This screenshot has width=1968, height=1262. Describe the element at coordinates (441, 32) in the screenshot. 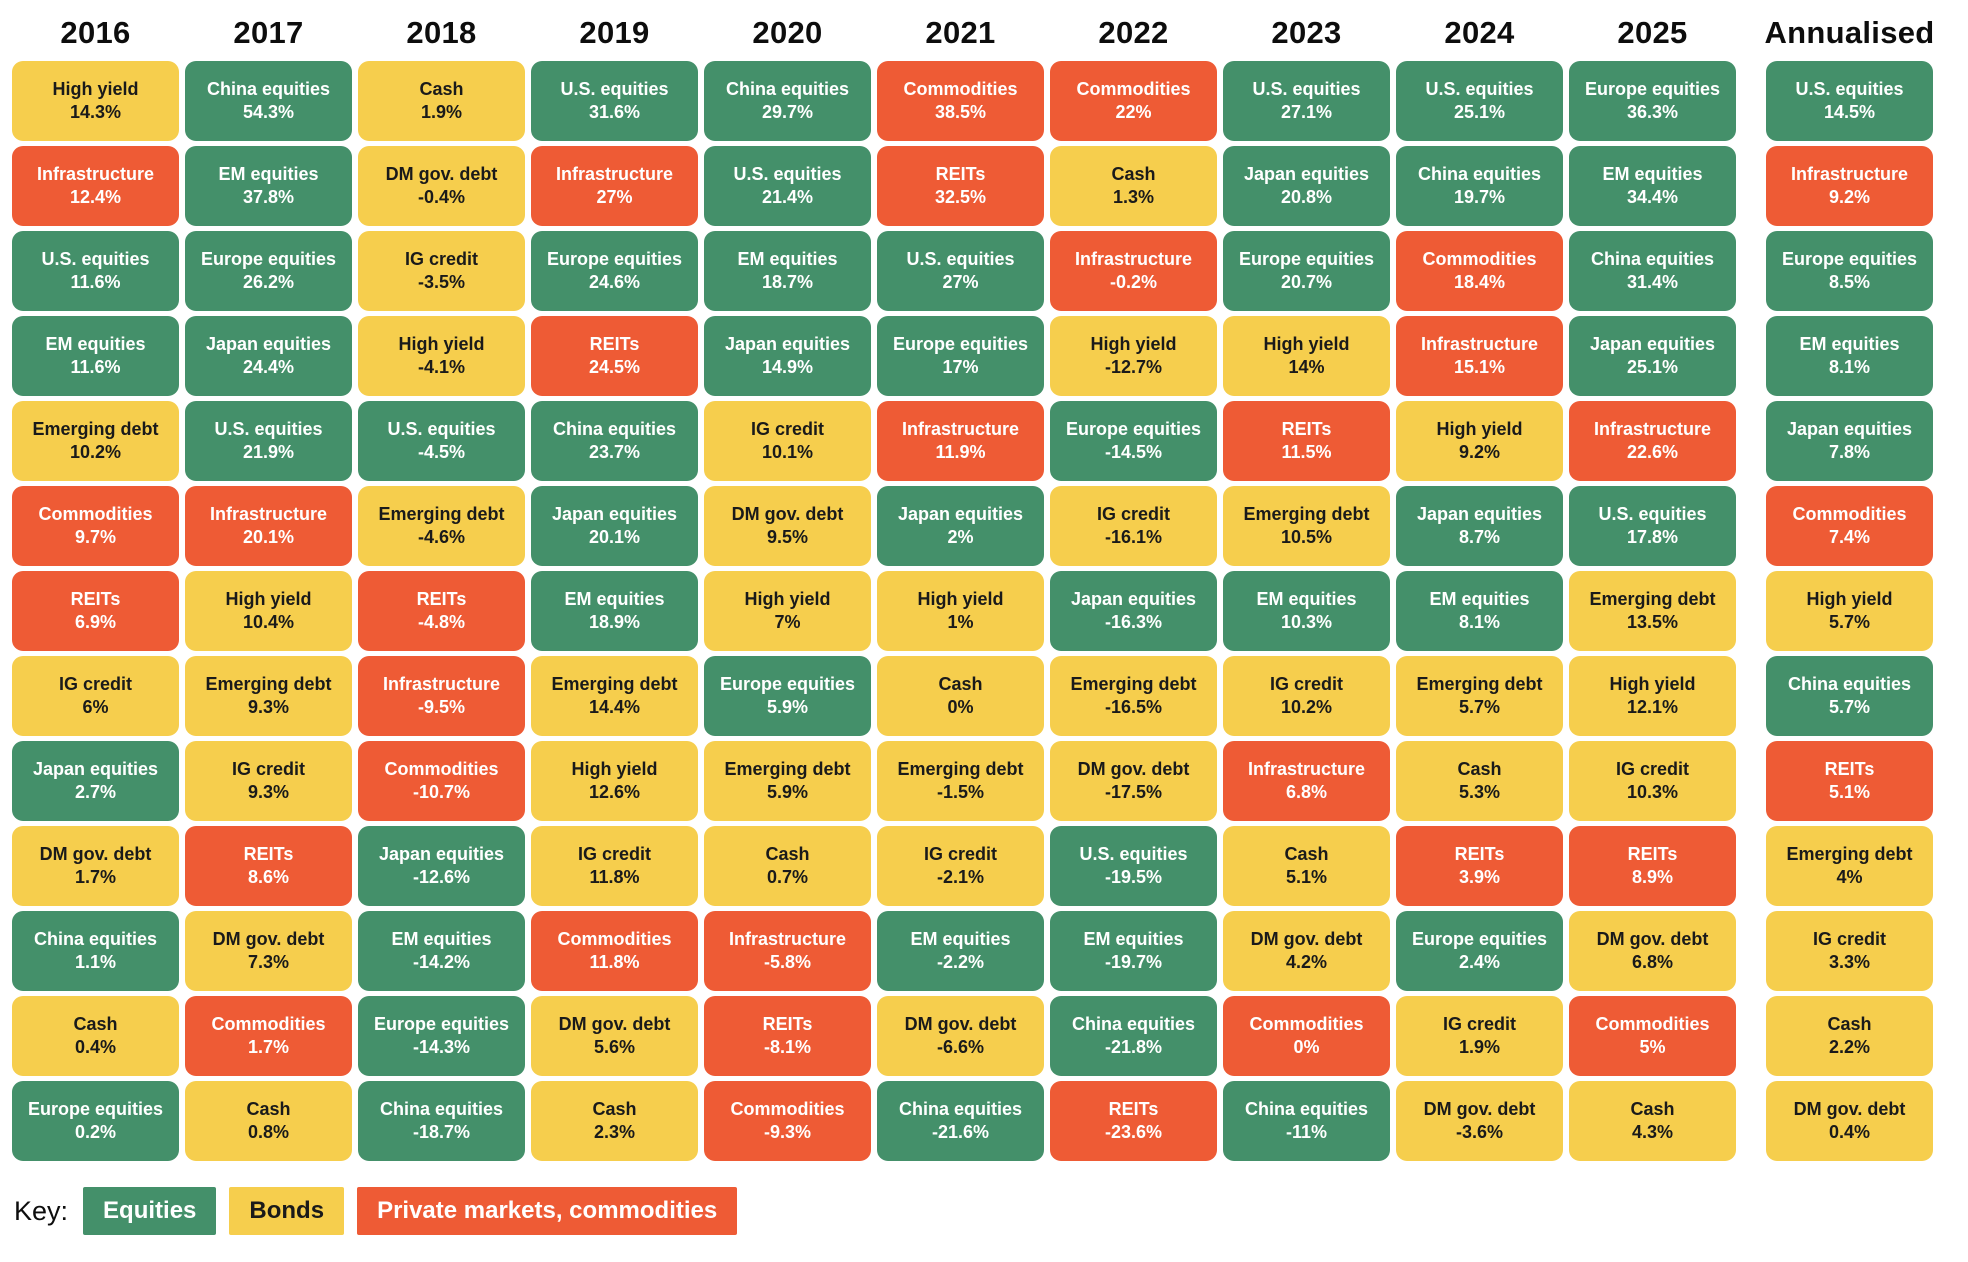

I see `year-column-header: 2018` at that location.